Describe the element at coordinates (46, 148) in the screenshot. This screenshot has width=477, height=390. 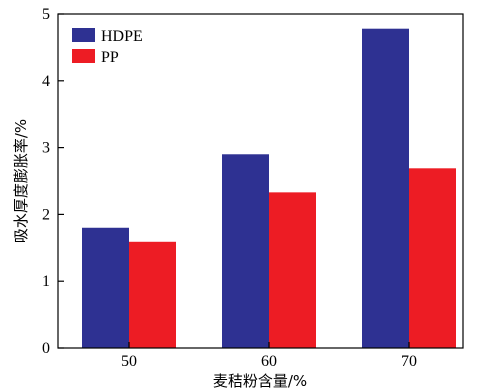
I see `y-tick-label: 3` at that location.